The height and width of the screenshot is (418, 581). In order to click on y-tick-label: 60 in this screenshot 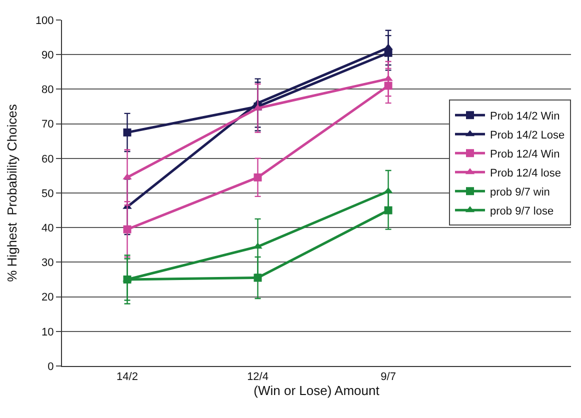, I will do `click(48, 159)`.